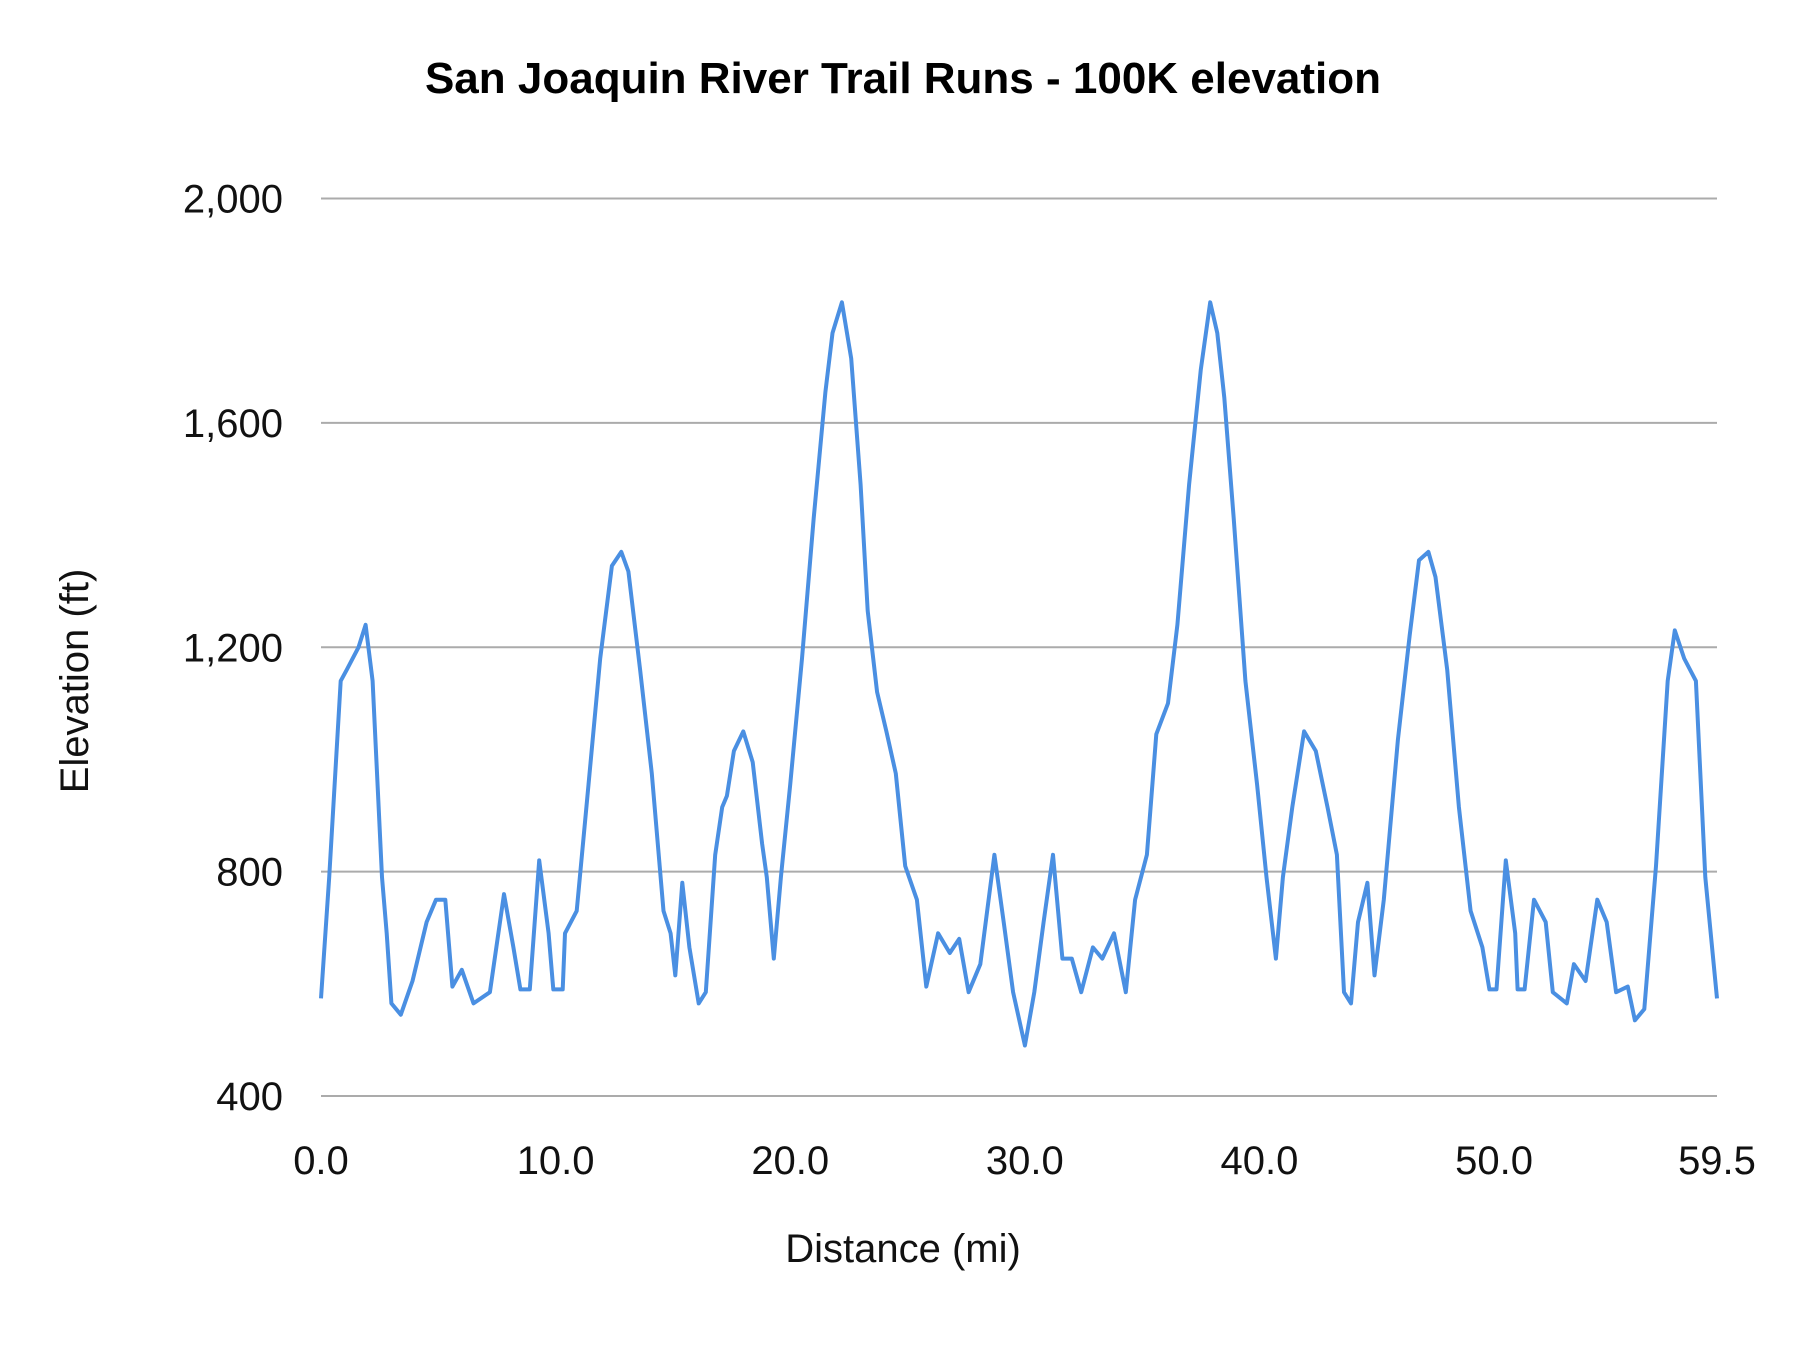 The image size is (1800, 1350). What do you see at coordinates (321, 1161) in the screenshot?
I see `x-tick-label: 0.0` at bounding box center [321, 1161].